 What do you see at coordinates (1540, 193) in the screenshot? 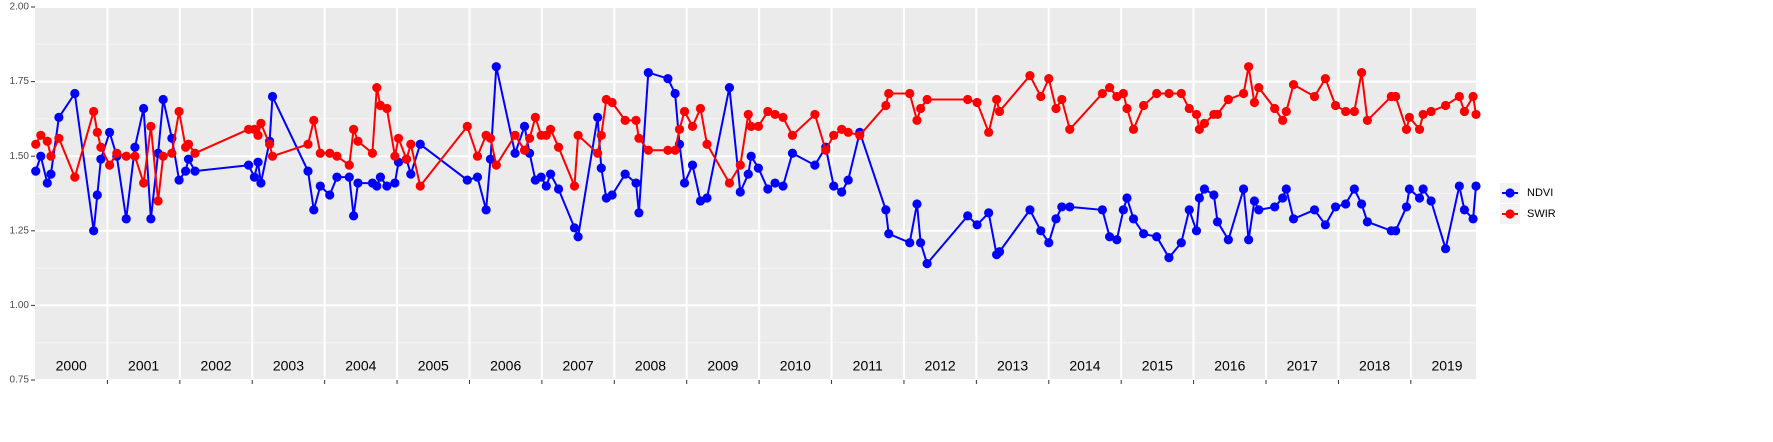
I see `legend-label: NDVI` at bounding box center [1540, 193].